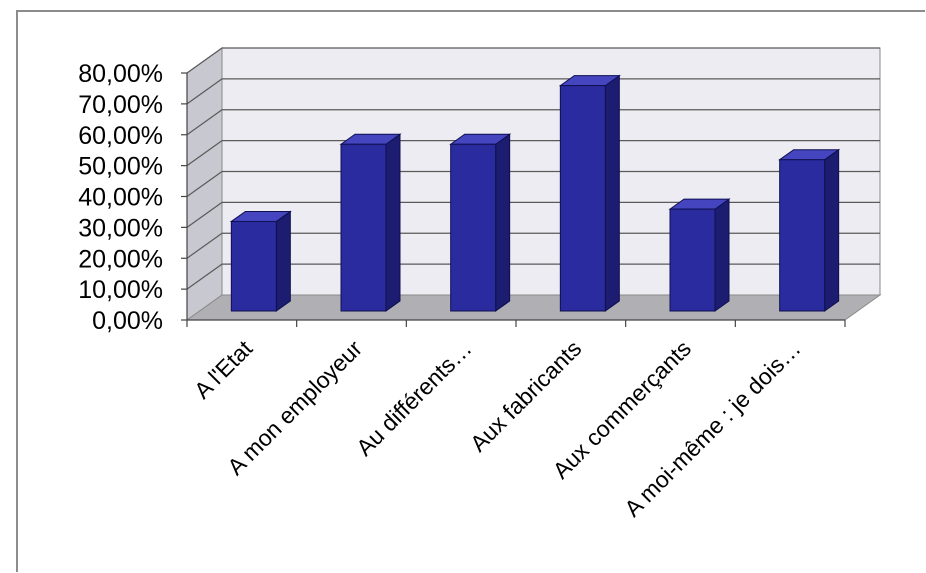  Describe the element at coordinates (120, 228) in the screenshot. I see `y-tick-label: 30,00%` at that location.